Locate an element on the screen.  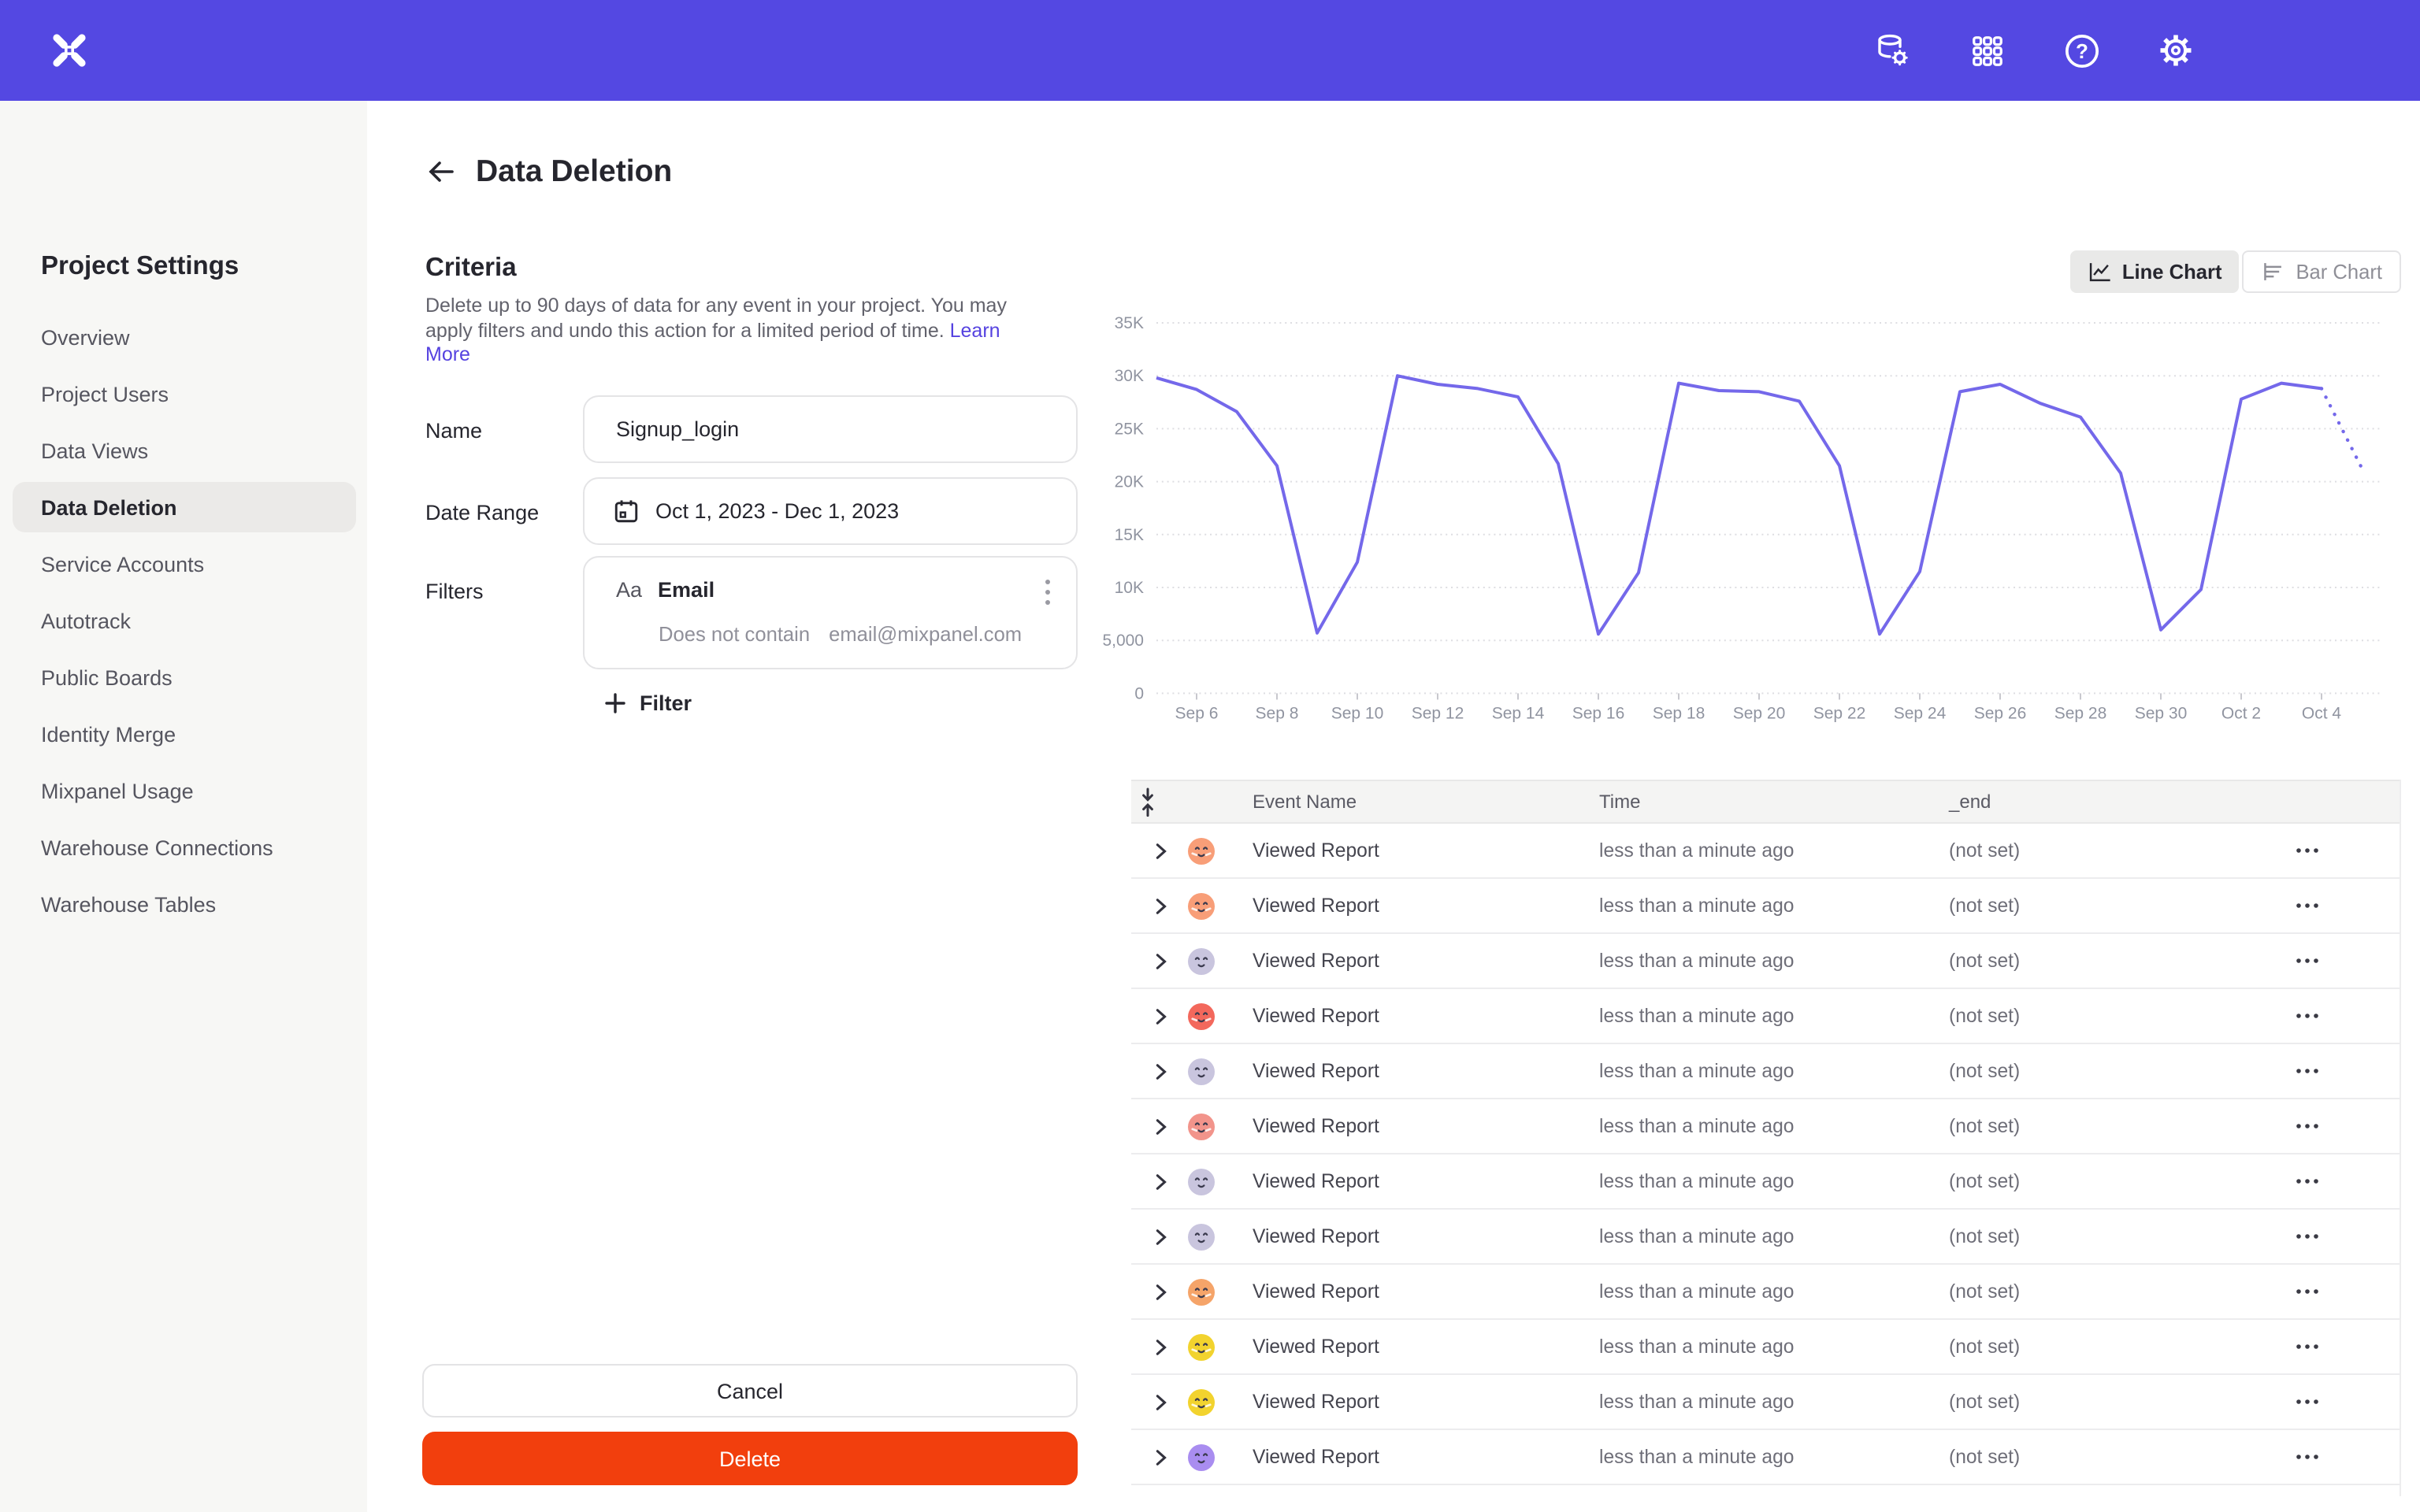
sidebar-item-project-users: Project Users is located at coordinates (183, 393).